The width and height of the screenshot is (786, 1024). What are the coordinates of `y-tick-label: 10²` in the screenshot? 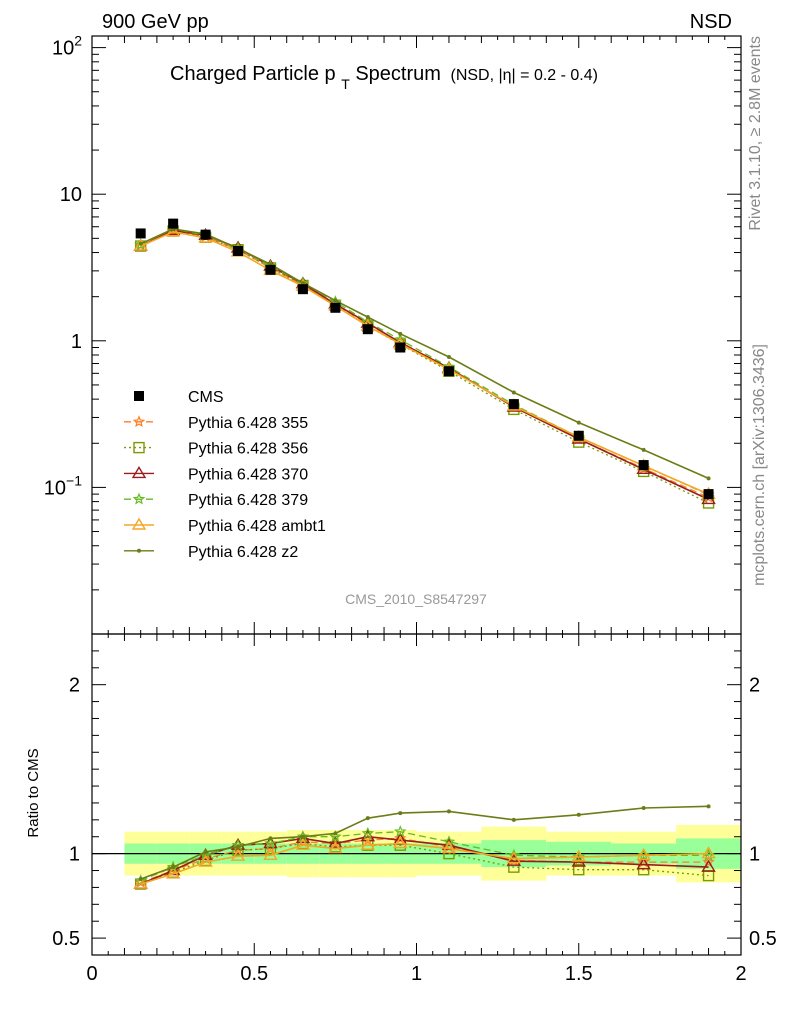 It's located at (67, 46).